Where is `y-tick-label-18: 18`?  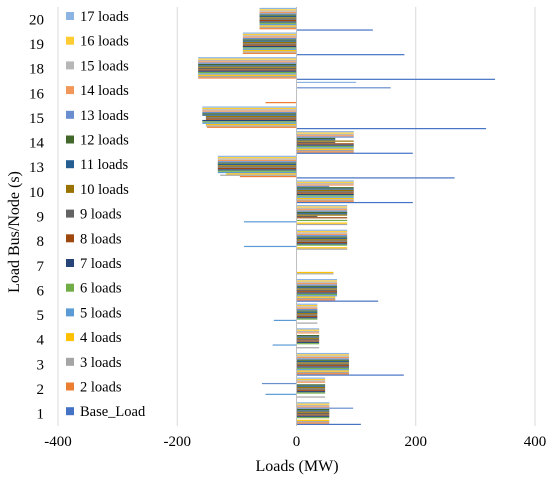 y-tick-label-18: 18 is located at coordinates (36, 70).